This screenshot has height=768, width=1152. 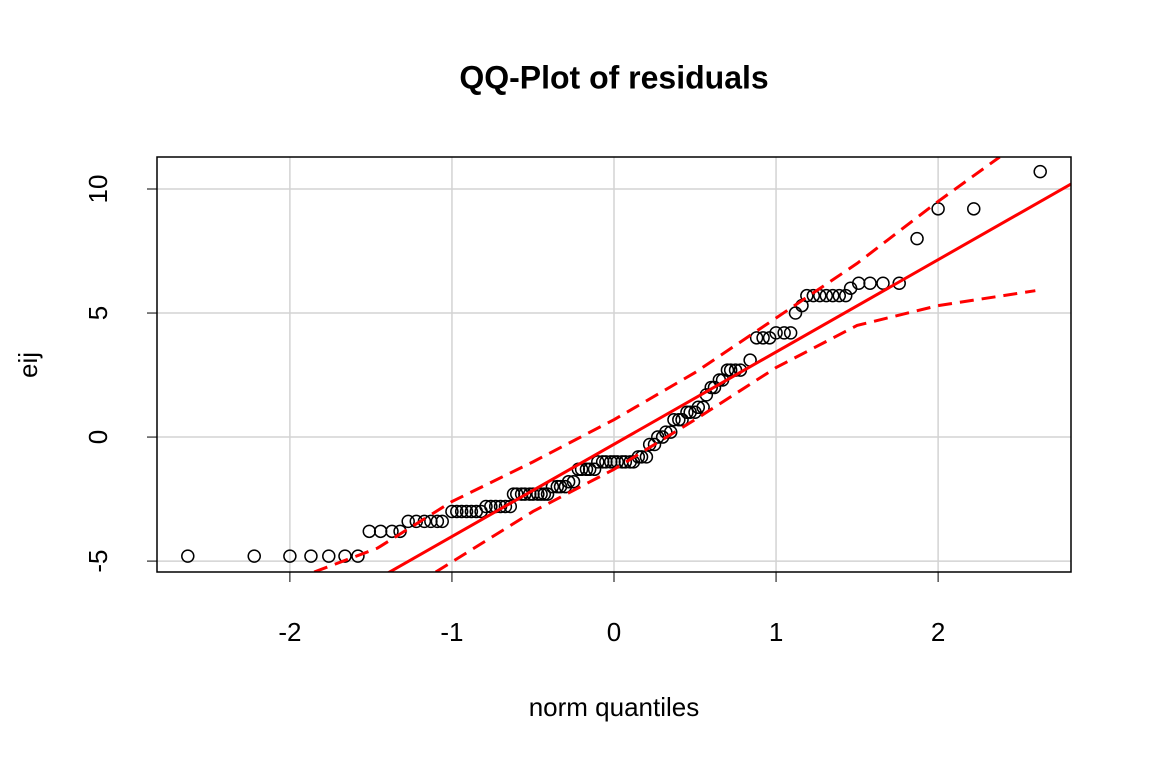 What do you see at coordinates (98, 189) in the screenshot?
I see `y-tick-label: 10` at bounding box center [98, 189].